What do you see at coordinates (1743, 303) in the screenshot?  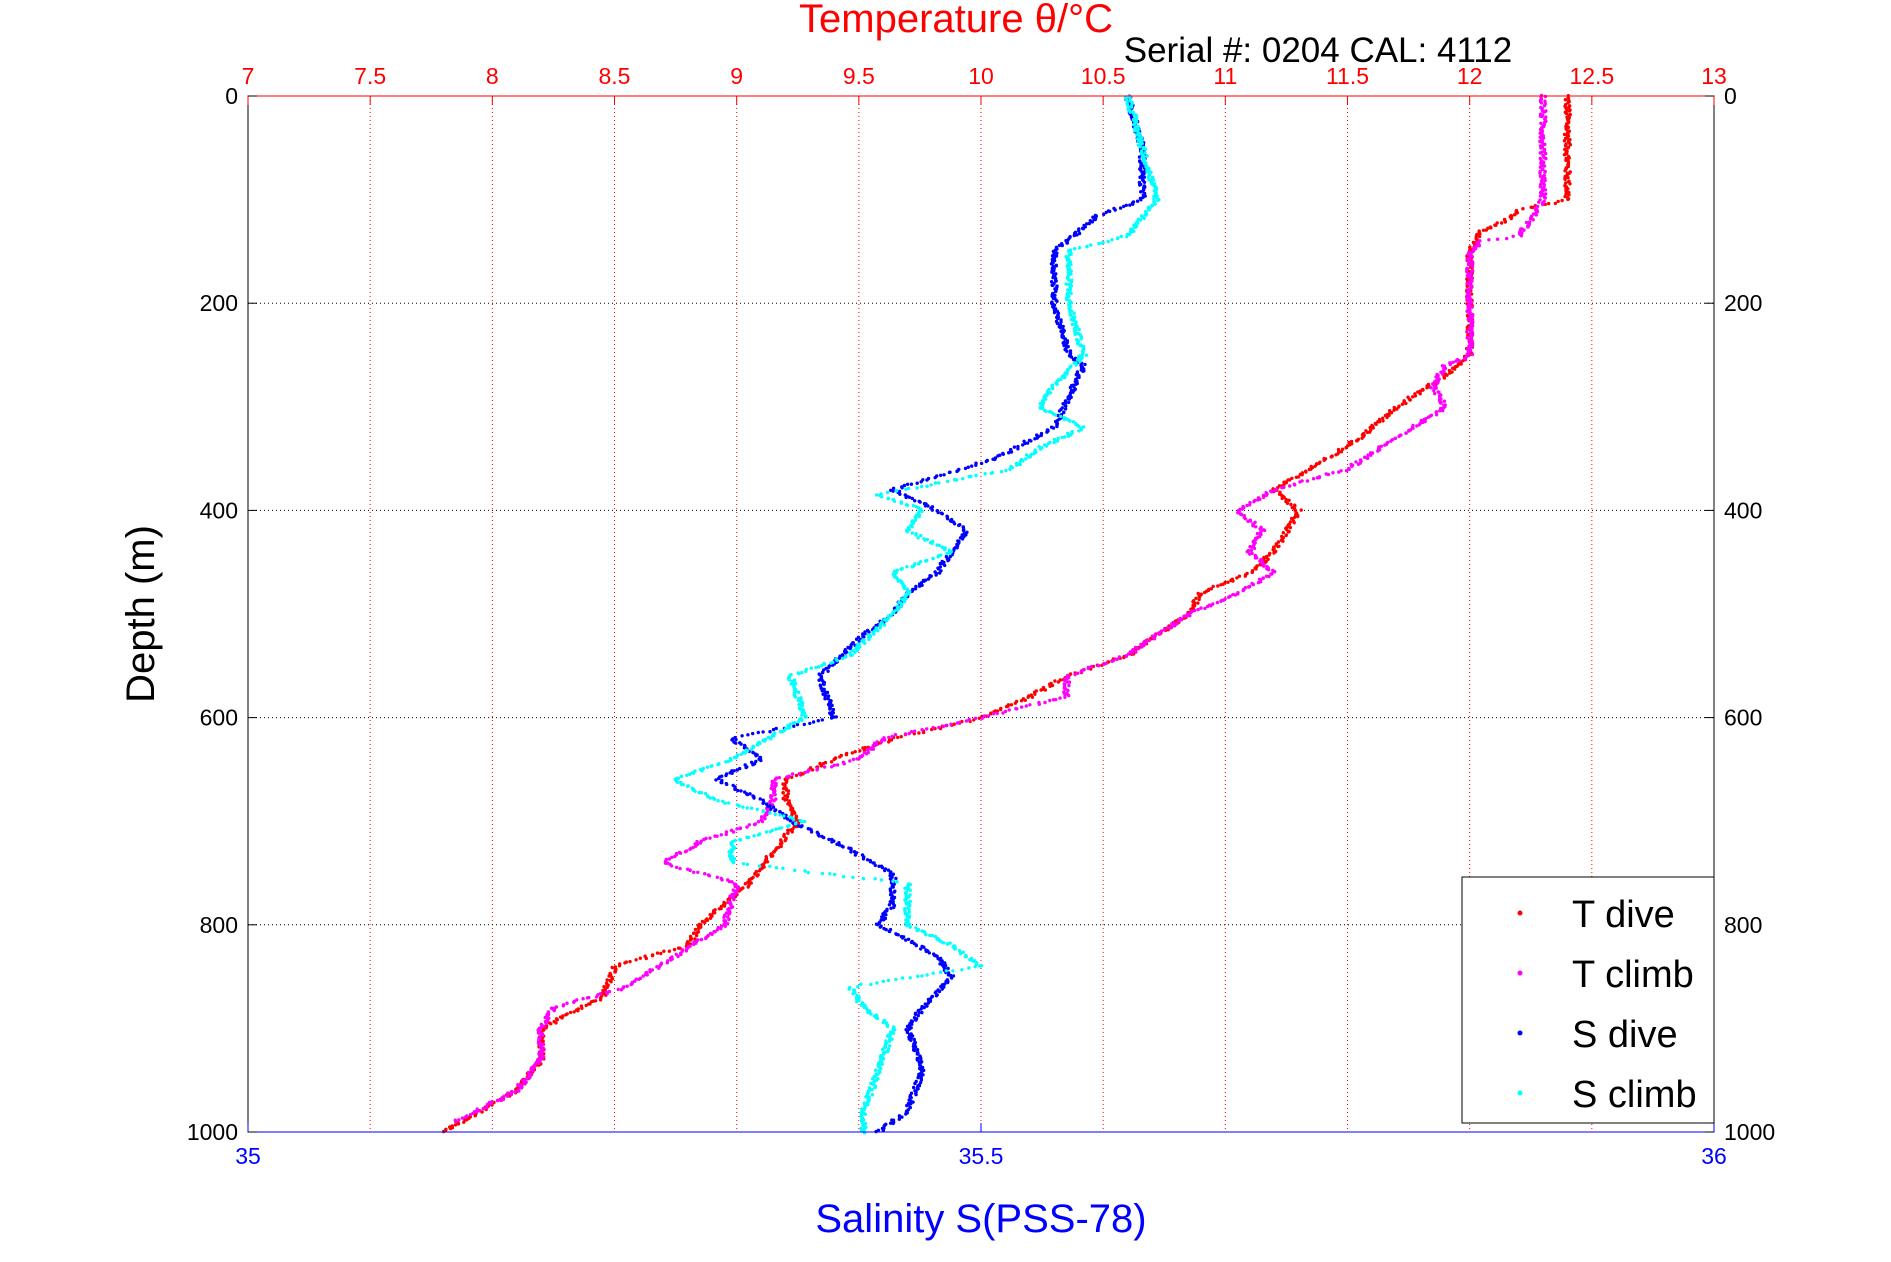 I see `tick-label-depth-right: 200` at bounding box center [1743, 303].